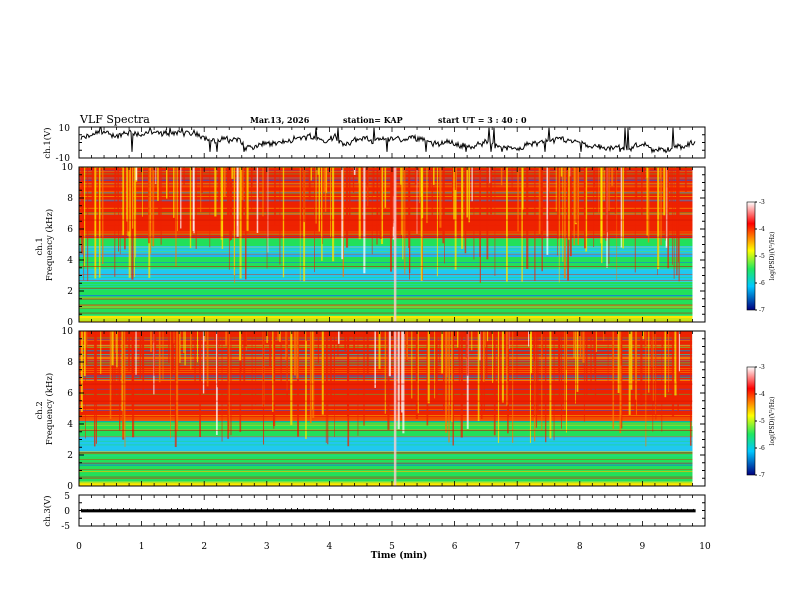  What do you see at coordinates (386, 466) in the screenshot?
I see `spectrogram-band` at bounding box center [386, 466].